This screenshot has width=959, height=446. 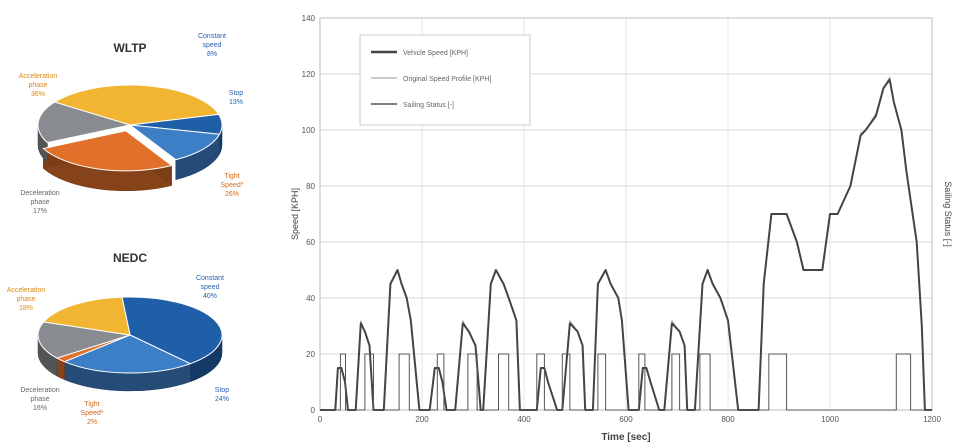 I want to click on y-tick-label: 0, so click(x=313, y=410).